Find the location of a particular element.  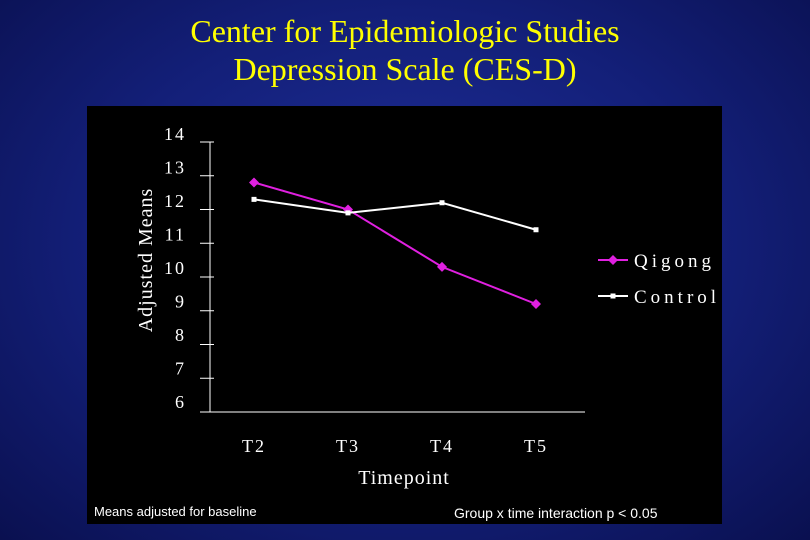

x-tick-labels: T2 T3 T4 T5 is located at coordinates (395, 446).